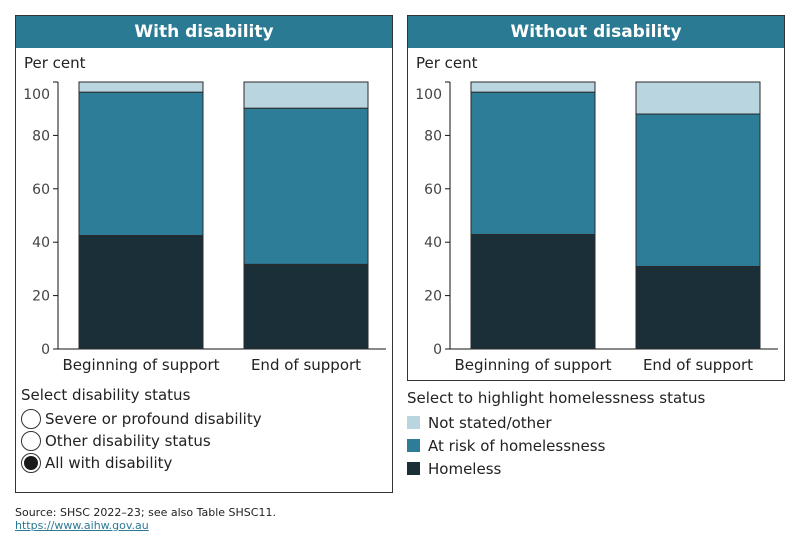 This screenshot has width=800, height=550. I want to click on radio-option: All with disability, so click(141, 463).